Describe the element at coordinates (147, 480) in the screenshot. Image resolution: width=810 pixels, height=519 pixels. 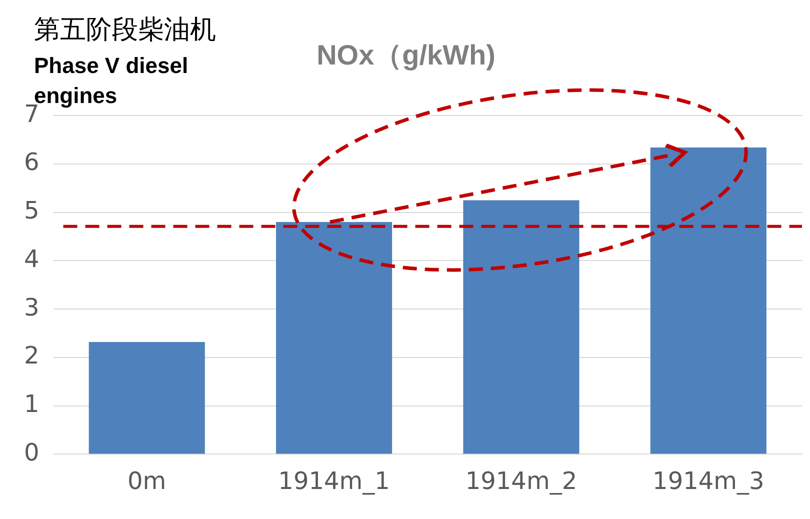
I see `x-tick-label: 0m` at that location.